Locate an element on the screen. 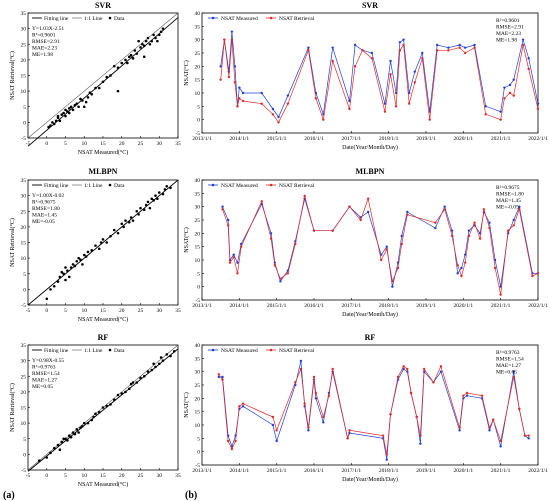 Image resolution: width=550 pixels, height=501 pixels. legend-marker is located at coordinates (213, 185).